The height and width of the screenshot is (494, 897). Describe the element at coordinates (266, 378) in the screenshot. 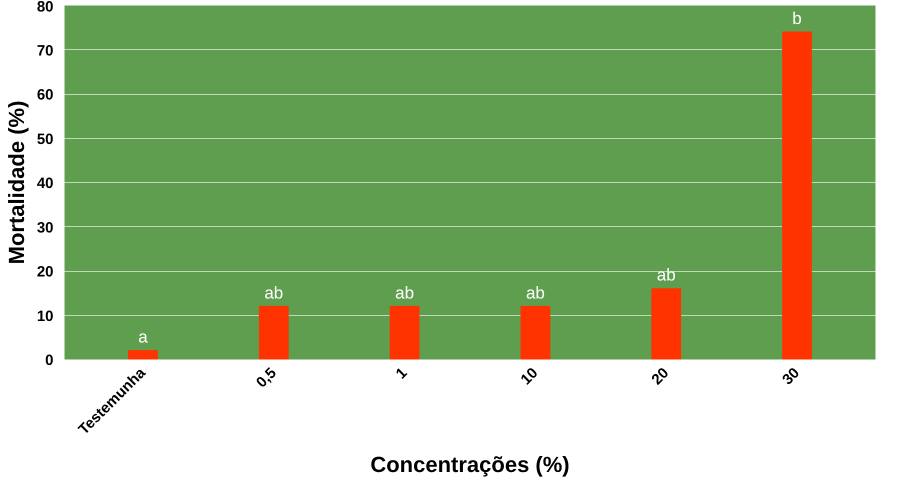

I see `x-tick-label: 0,5` at that location.